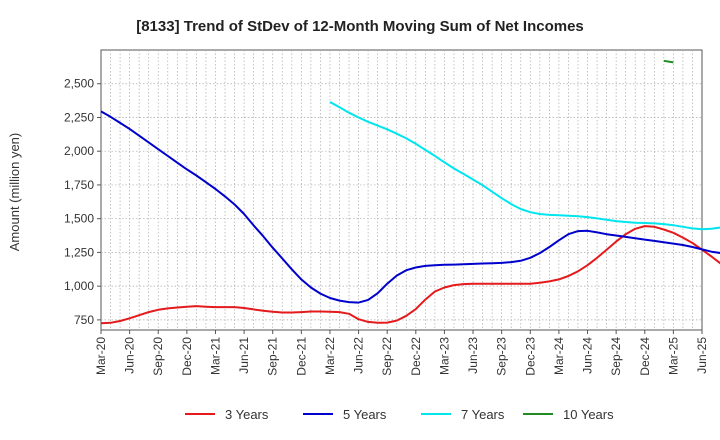 The image size is (720, 440). Describe the element at coordinates (365, 414) in the screenshot. I see `legend-label: 5 Years` at that location.